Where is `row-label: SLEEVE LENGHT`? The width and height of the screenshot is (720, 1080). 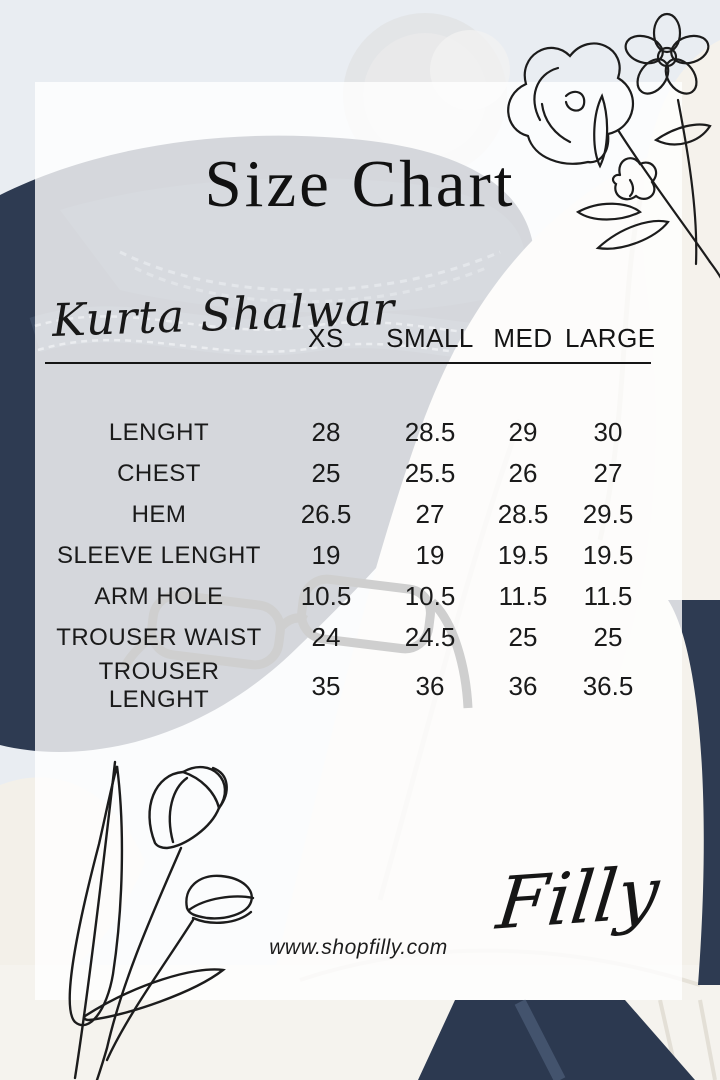 row-label: SLEEVE LENGHT is located at coordinates (159, 555).